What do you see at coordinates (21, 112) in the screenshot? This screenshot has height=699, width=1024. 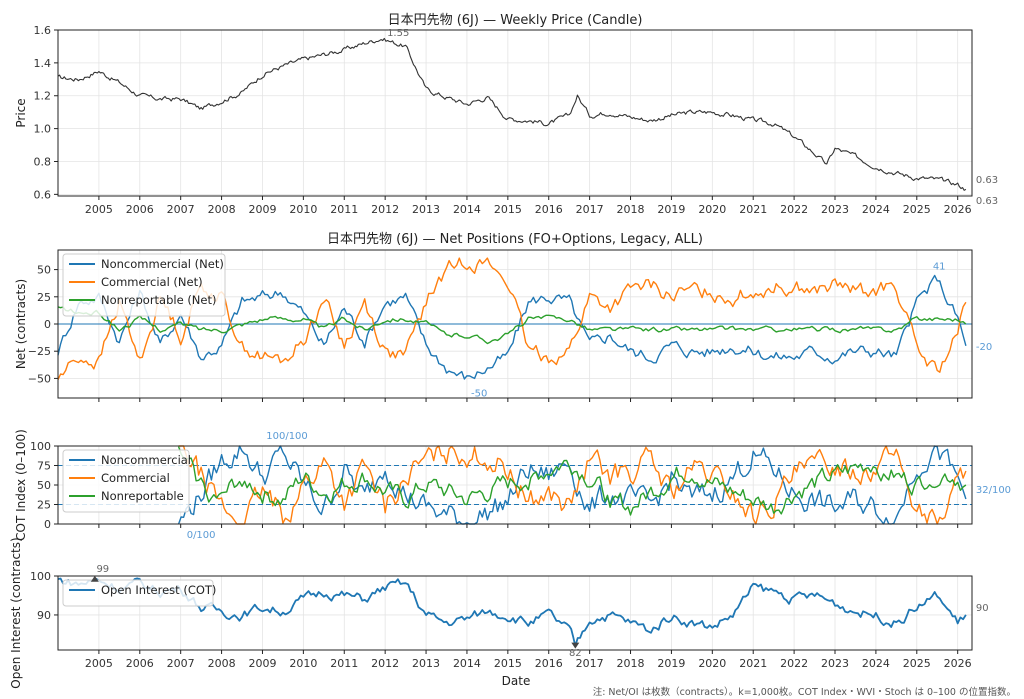 I see `y-axis-label: Price` at bounding box center [21, 112].